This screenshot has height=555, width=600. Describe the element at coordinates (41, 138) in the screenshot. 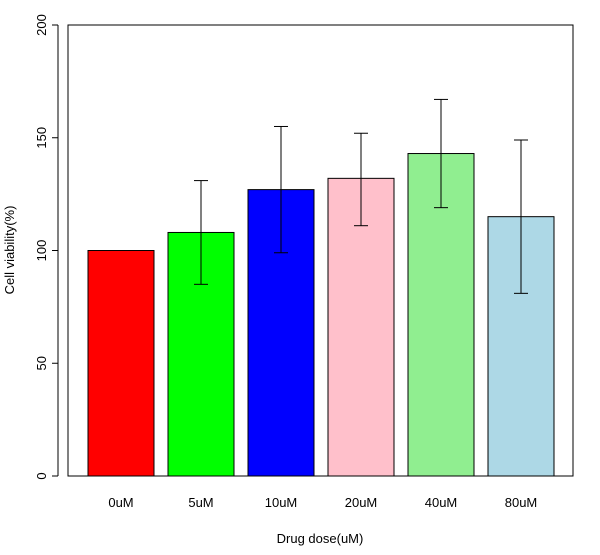

I see `y-tick-label: 150` at that location.